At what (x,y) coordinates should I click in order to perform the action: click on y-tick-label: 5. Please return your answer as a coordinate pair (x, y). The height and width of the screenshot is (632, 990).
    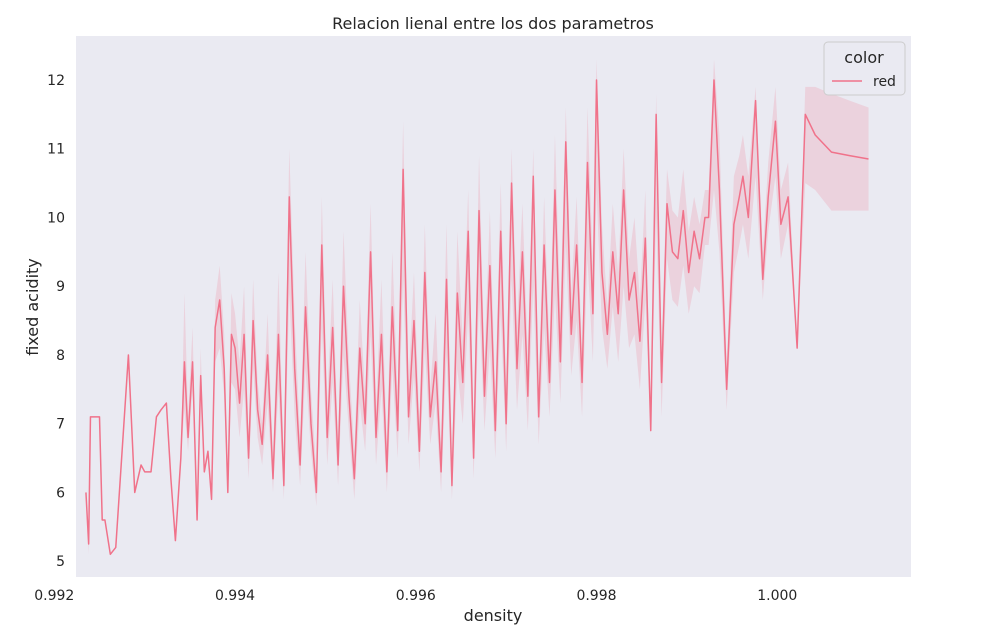
    Looking at the image, I should click on (60, 562).